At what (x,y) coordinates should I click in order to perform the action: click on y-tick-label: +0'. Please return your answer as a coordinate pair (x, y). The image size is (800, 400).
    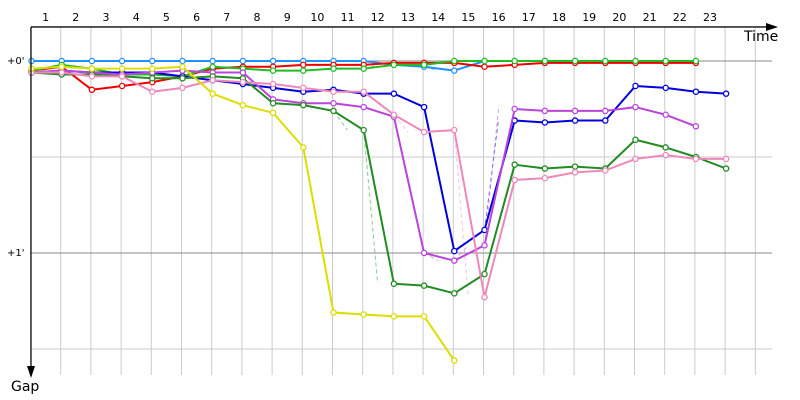
    Looking at the image, I should click on (16, 61).